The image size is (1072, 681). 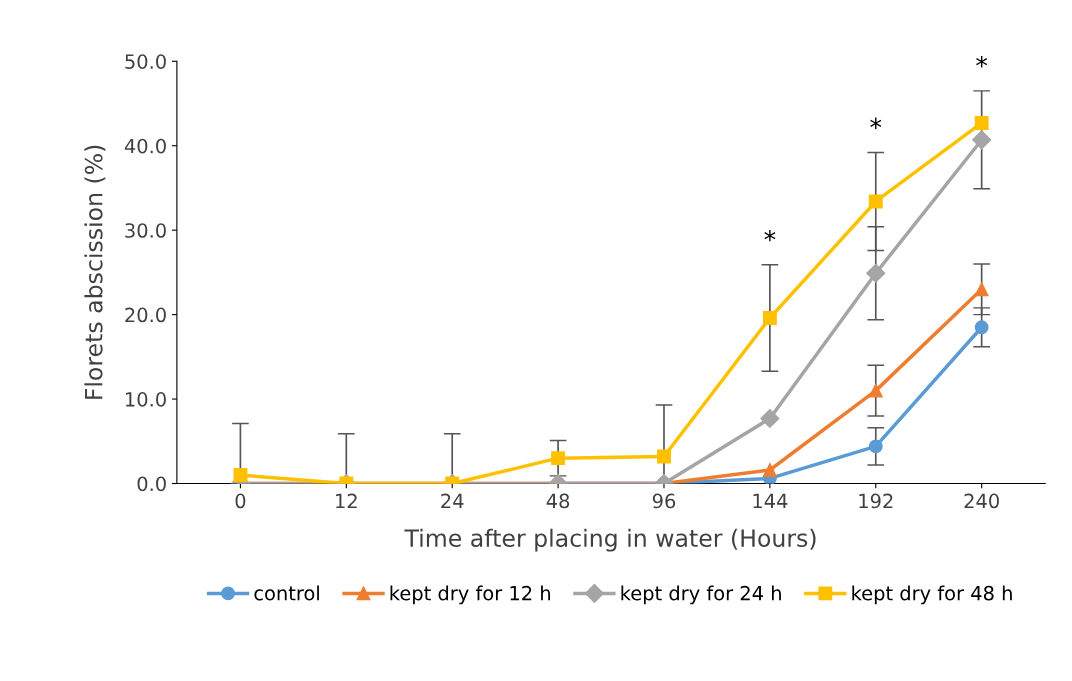 I want to click on x-tick-label: 24, so click(x=452, y=501).